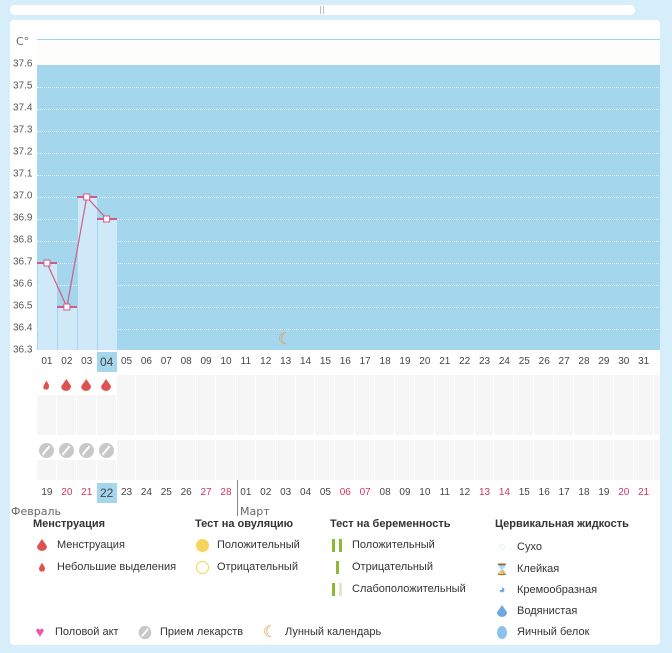  I want to click on calendar-date: 13, so click(484, 492).